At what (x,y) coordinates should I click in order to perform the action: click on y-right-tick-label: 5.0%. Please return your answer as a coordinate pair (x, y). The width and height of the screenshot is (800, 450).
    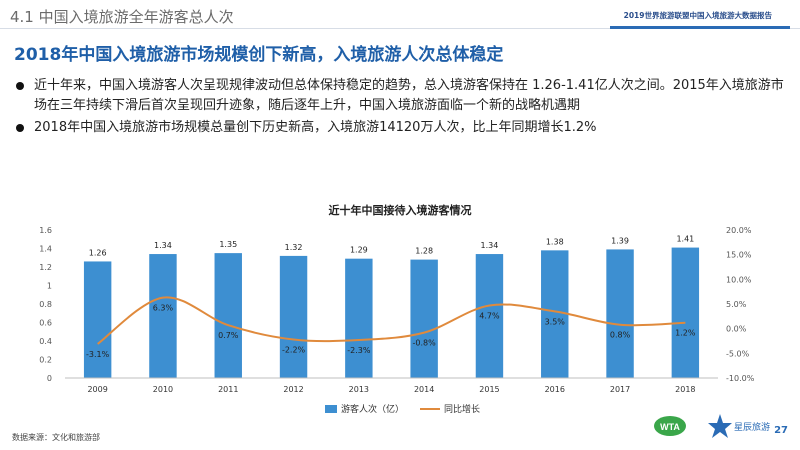
    Looking at the image, I should click on (736, 304).